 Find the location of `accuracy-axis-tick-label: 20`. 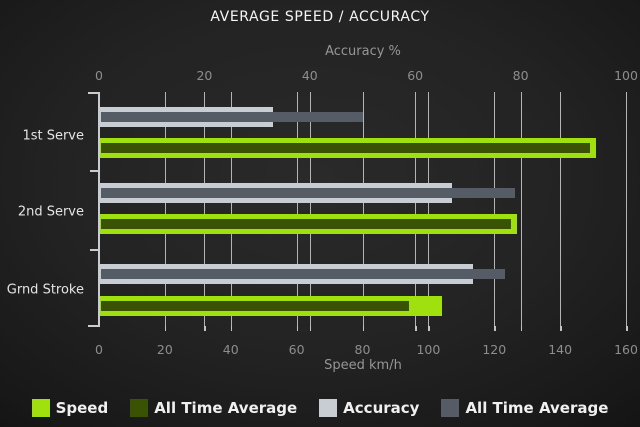

accuracy-axis-tick-label: 20 is located at coordinates (204, 75).